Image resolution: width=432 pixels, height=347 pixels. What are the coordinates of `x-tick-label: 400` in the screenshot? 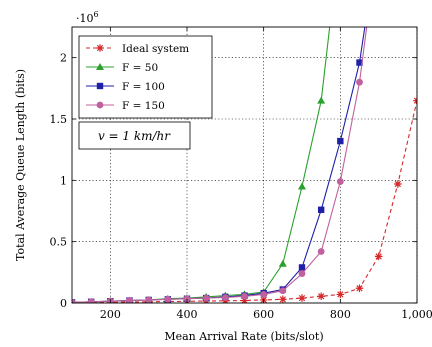 It's located at (187, 314).